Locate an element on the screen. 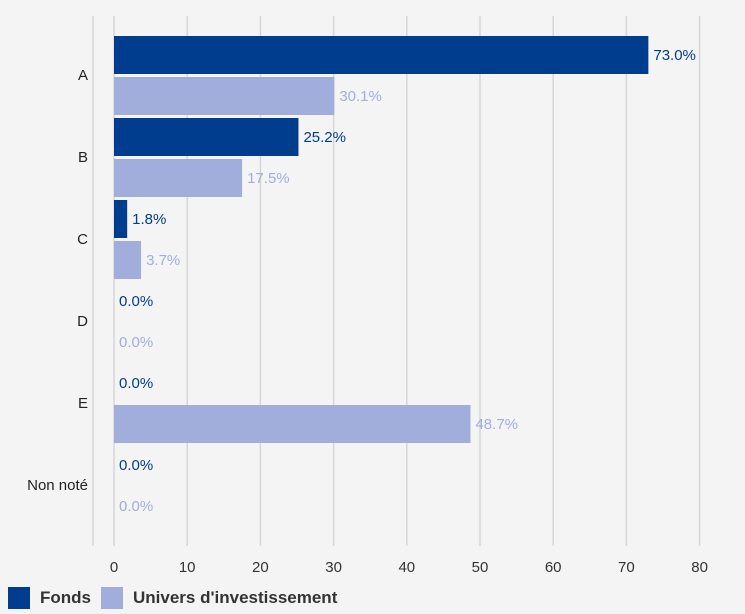  chart-legend: Fonds Univers d'investissement is located at coordinates (172, 598).